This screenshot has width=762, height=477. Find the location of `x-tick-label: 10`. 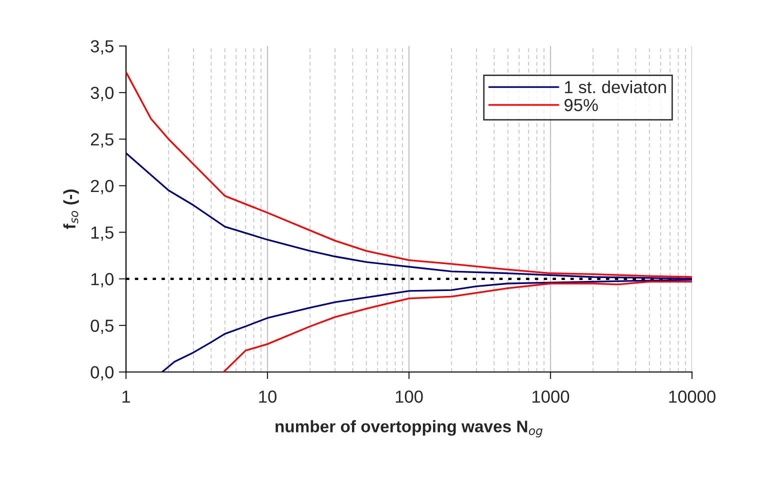

x-tick-label: 10 is located at coordinates (267, 396).